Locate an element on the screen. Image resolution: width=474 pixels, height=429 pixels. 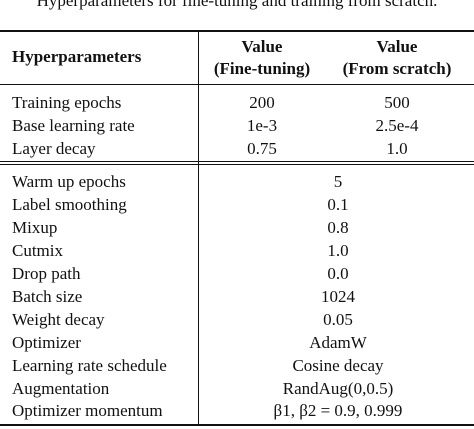
row-value-scratch: 2.5e-4 is located at coordinates (397, 125).